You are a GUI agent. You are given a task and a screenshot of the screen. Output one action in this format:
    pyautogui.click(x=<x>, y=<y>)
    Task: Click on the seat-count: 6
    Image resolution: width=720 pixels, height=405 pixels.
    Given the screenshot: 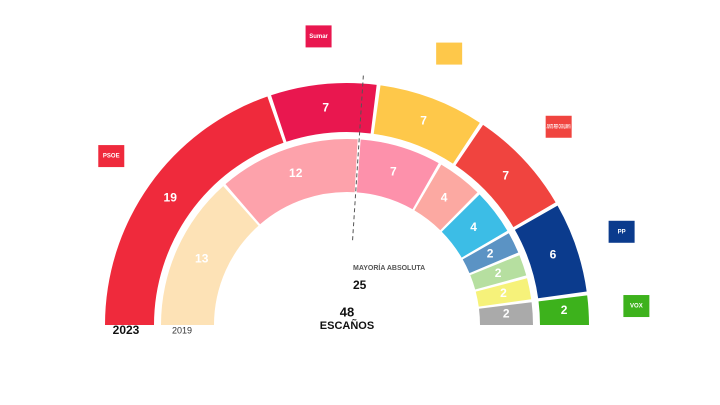 What is the action you would take?
    pyautogui.click(x=553, y=254)
    